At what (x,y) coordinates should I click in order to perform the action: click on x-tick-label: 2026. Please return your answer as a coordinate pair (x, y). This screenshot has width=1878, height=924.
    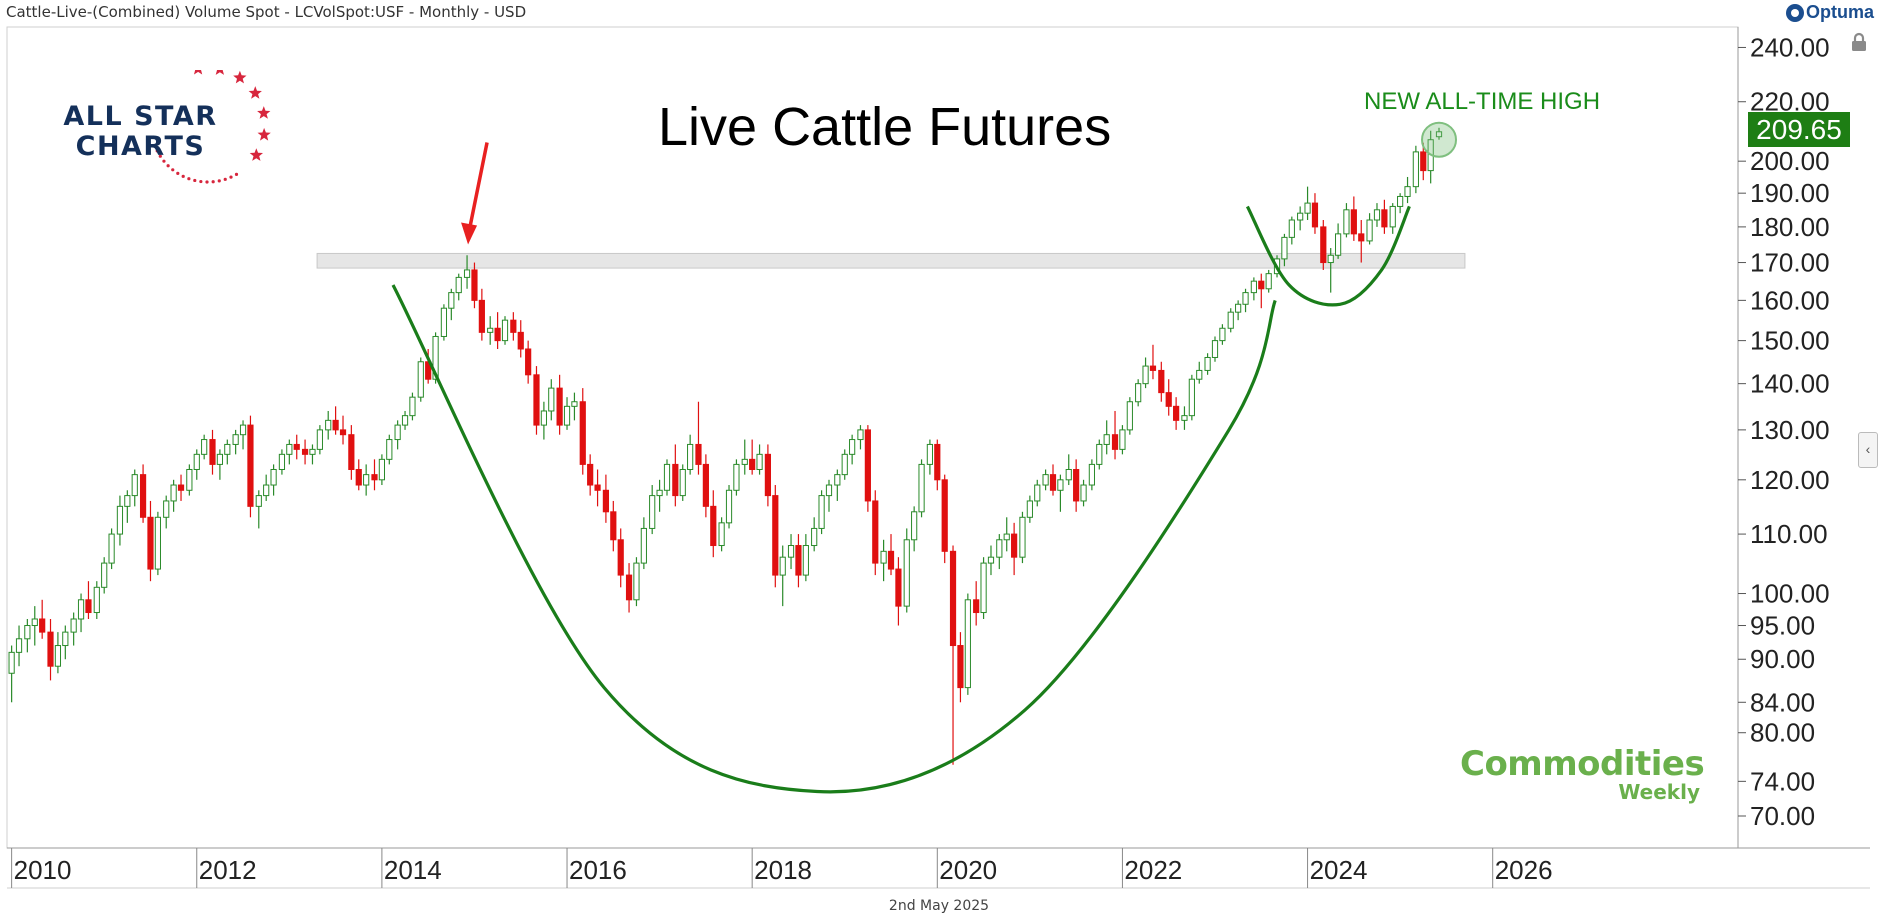
    Looking at the image, I should click on (1524, 870).